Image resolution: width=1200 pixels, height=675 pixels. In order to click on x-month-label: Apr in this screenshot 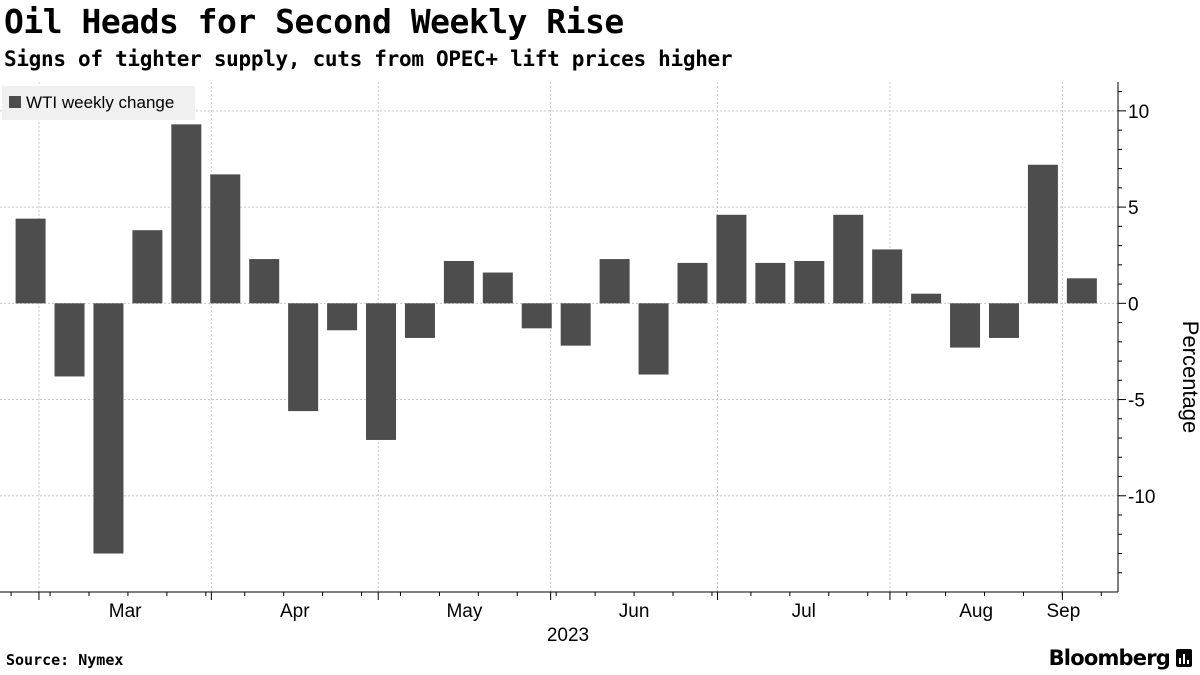, I will do `click(295, 611)`.